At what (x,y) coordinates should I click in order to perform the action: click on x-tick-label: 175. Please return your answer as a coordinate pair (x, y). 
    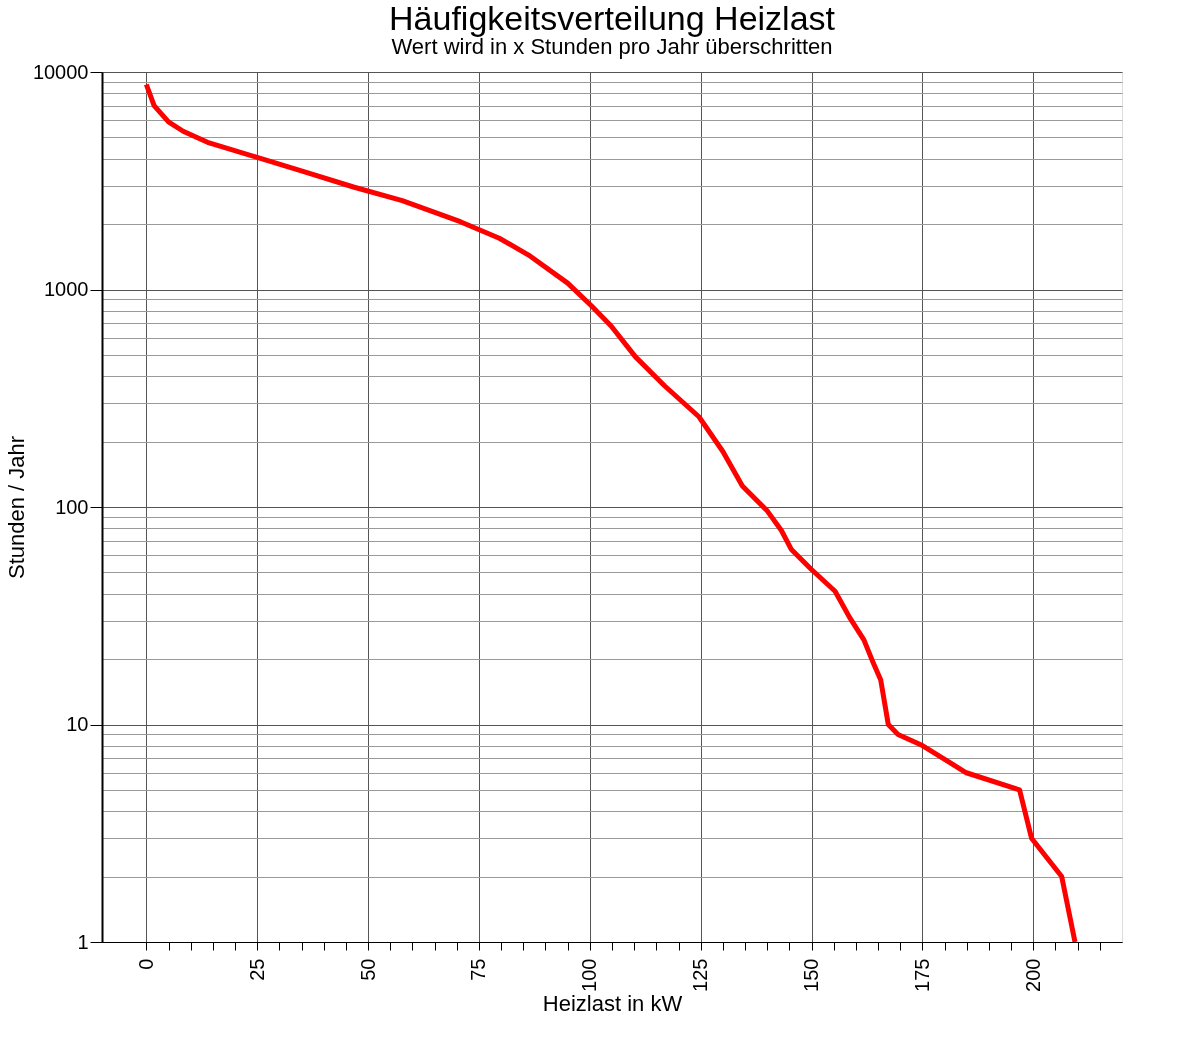
    Looking at the image, I should click on (921, 975).